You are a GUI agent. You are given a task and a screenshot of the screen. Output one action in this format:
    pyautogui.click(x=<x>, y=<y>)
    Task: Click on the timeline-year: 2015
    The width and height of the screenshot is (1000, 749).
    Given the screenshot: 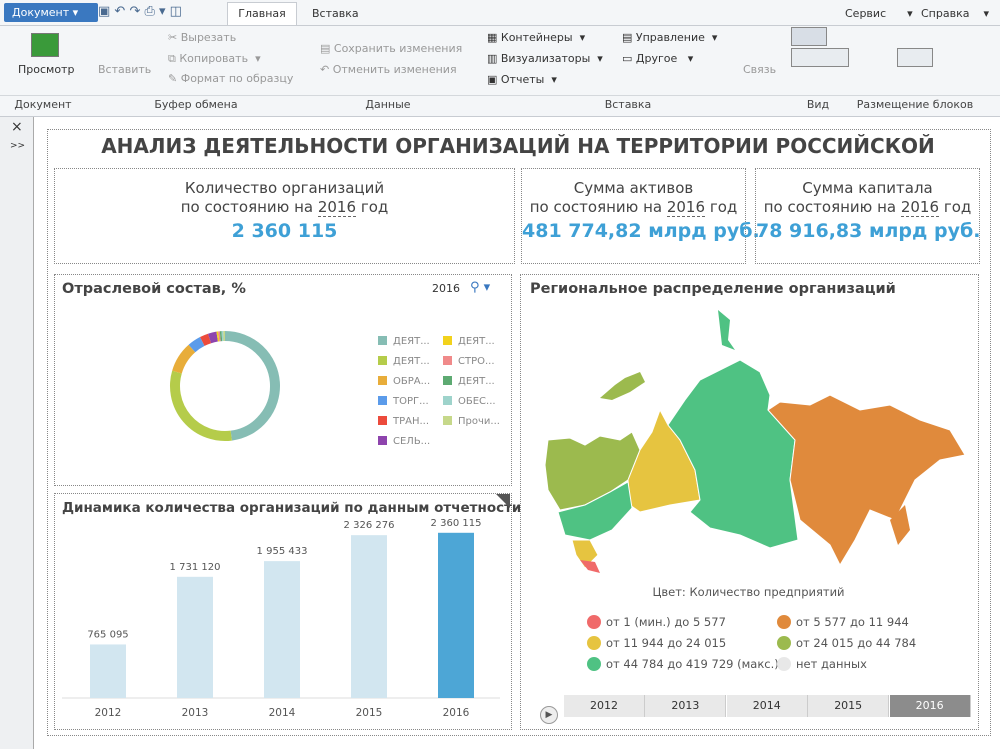 What is the action you would take?
    pyautogui.click(x=849, y=706)
    